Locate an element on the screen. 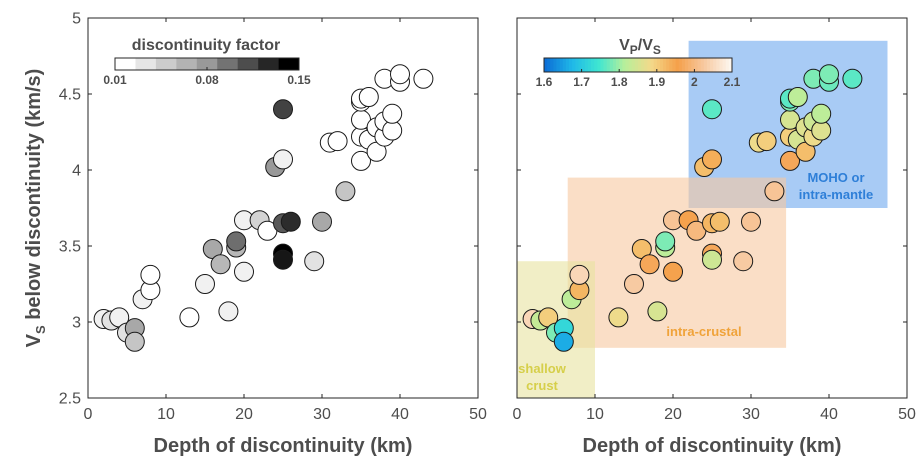 The width and height of the screenshot is (922, 465). y-label-sub: S is located at coordinates (40, 329).